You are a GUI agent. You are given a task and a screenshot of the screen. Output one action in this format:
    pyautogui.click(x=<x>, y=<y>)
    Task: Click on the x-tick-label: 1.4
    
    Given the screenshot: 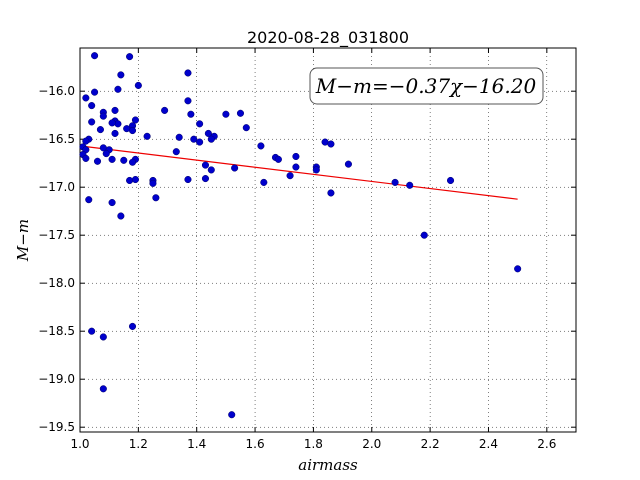 What is the action you would take?
    pyautogui.click(x=196, y=444)
    